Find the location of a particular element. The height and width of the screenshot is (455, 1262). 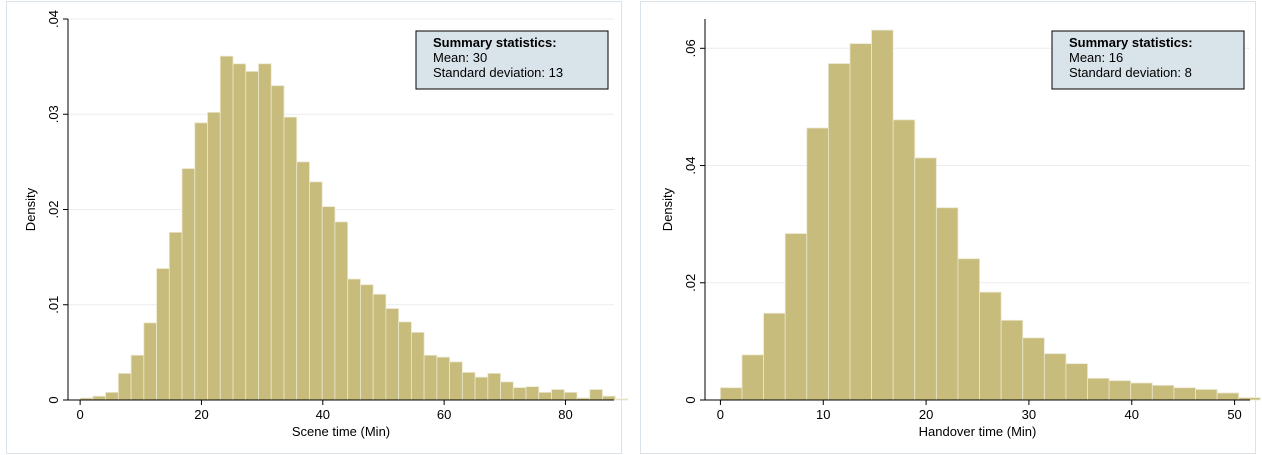

scene-y-tick-label: .04 is located at coordinates (53, 19).